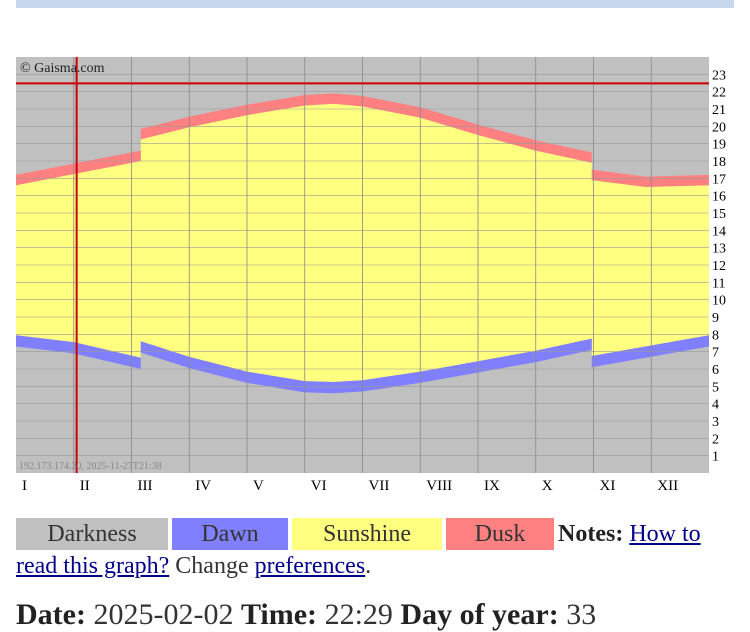  I want to click on legend-item: Dusk, so click(500, 534).